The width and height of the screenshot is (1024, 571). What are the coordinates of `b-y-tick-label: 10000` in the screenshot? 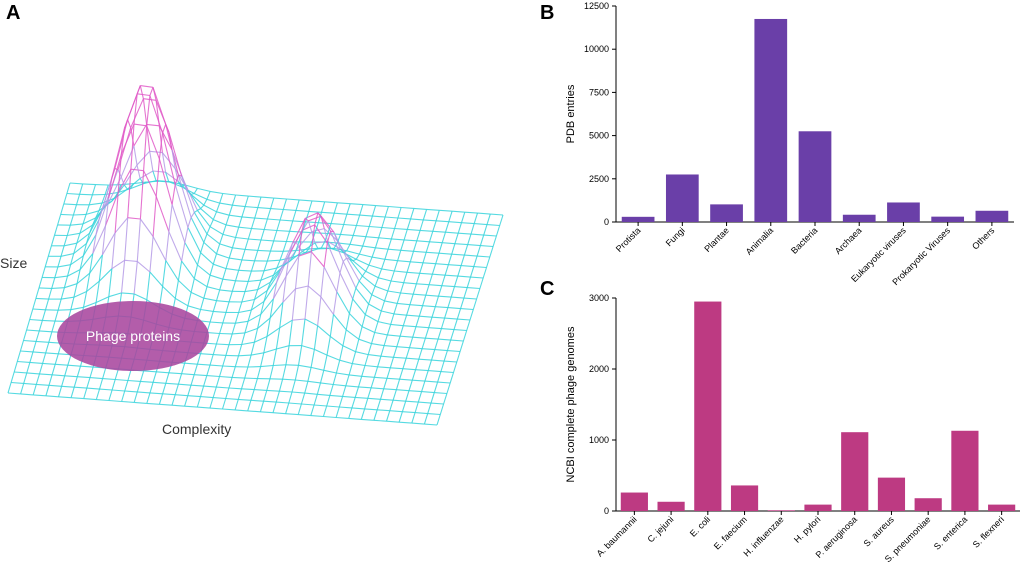 It's located at (596, 49).